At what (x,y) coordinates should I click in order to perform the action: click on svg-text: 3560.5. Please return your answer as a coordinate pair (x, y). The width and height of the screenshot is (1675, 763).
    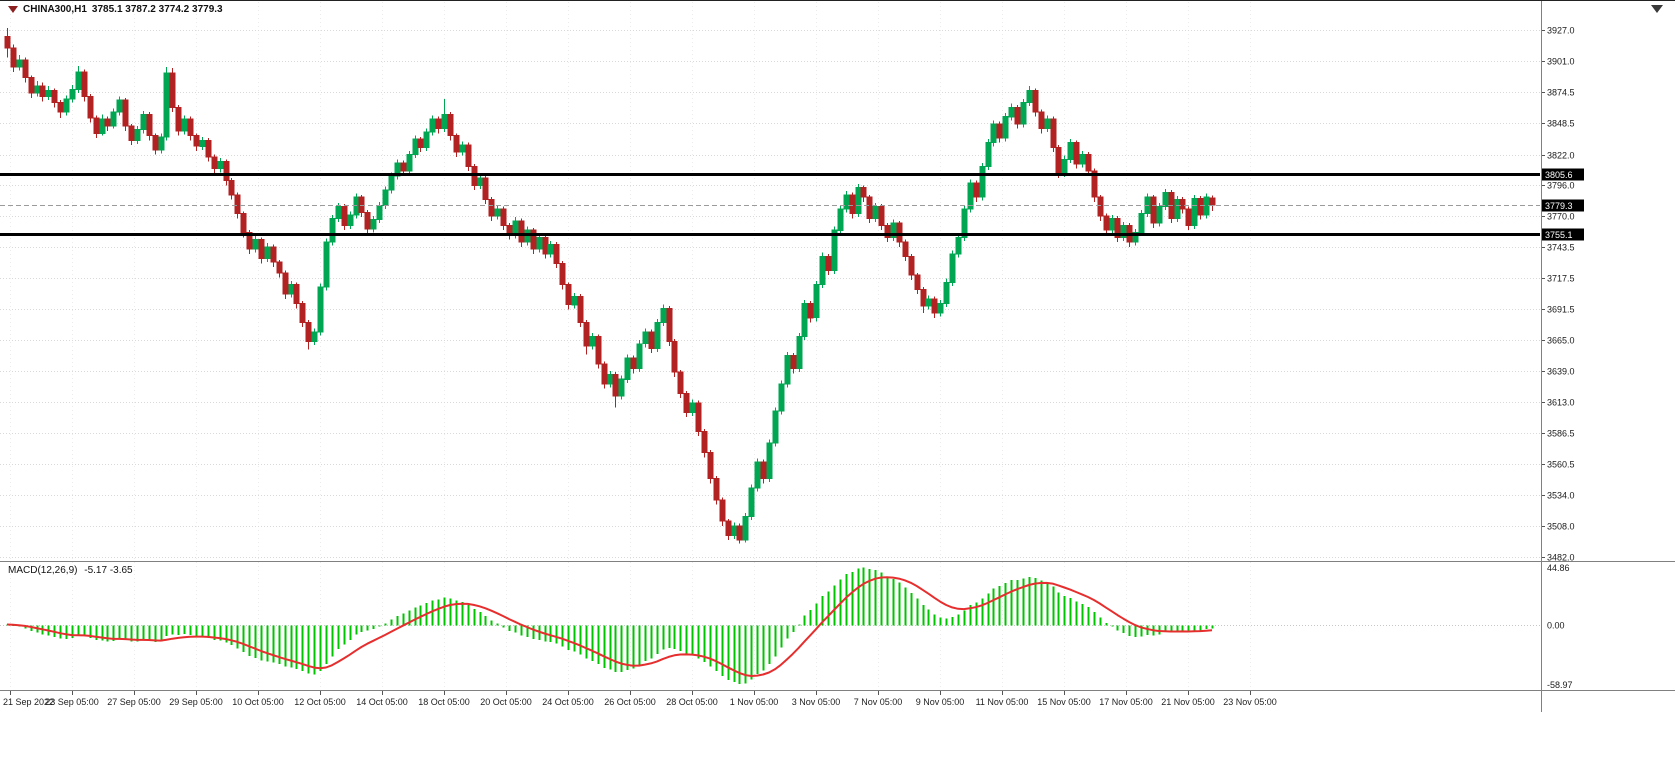
    Looking at the image, I should click on (1561, 465).